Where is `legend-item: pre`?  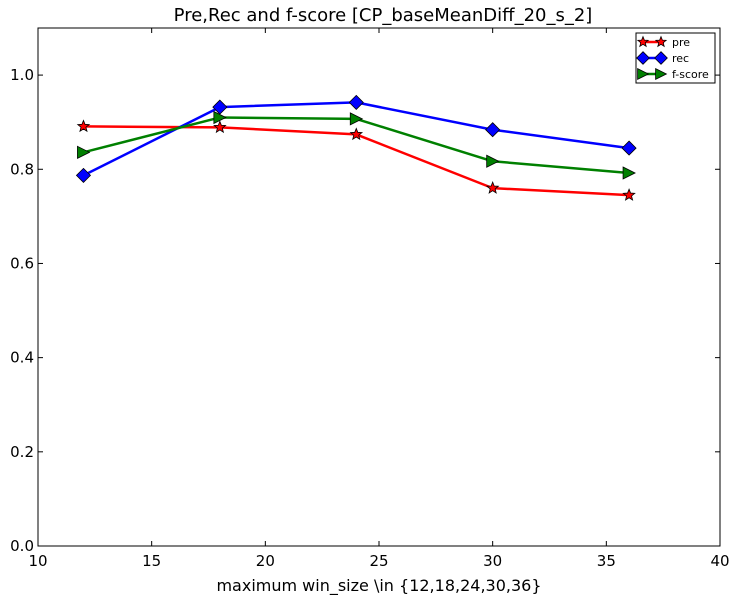
legend-item: pre is located at coordinates (663, 42).